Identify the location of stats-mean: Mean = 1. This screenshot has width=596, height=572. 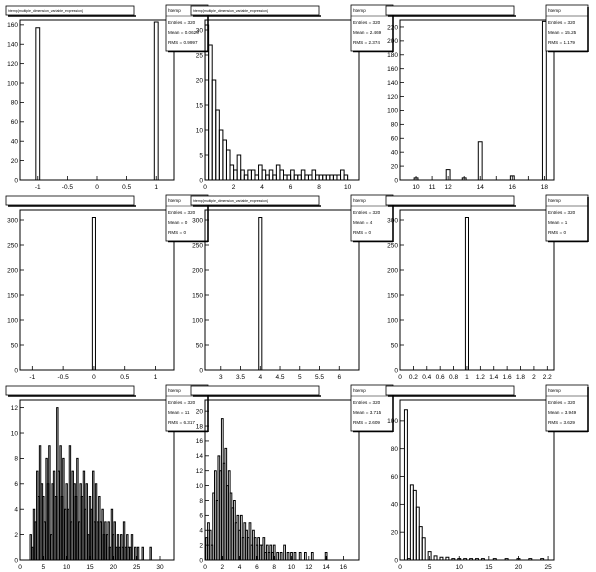
(558, 222).